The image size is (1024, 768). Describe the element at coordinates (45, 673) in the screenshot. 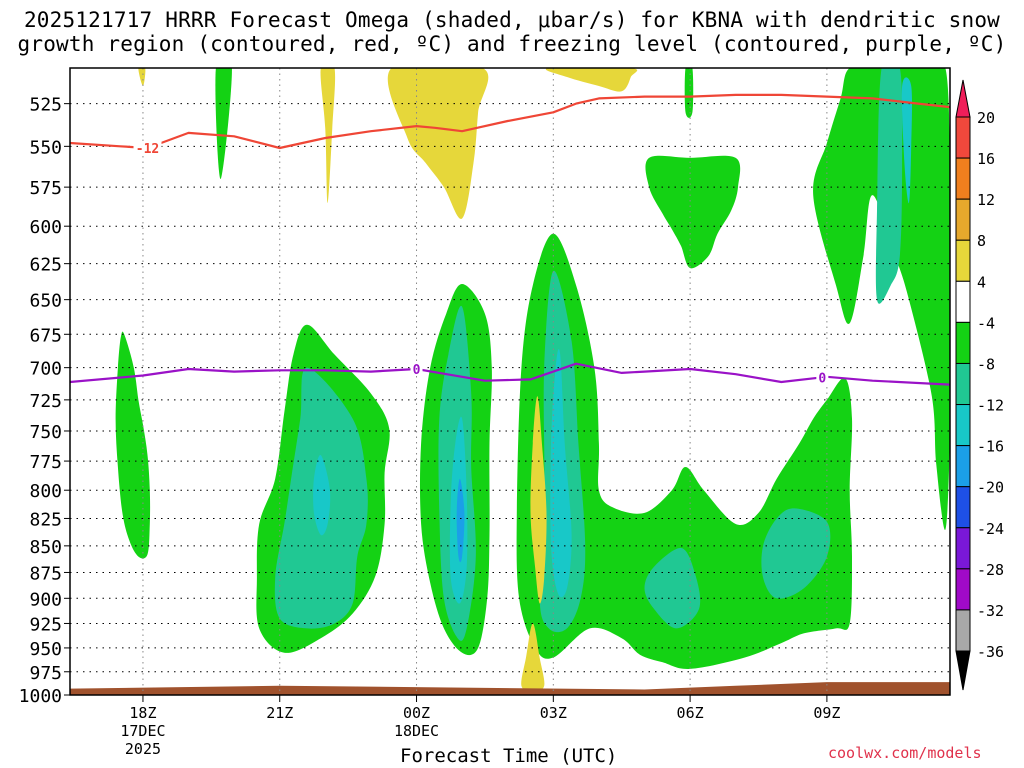

I see `y-tick-label-975: 975` at that location.